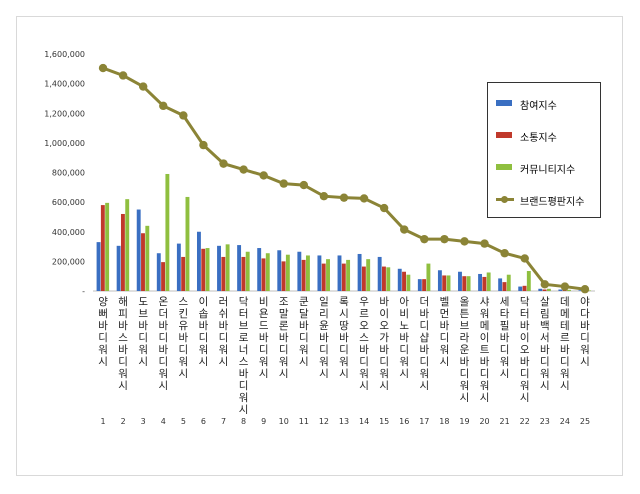  Describe the element at coordinates (364, 421) in the screenshot. I see `rank-label: 14` at that location.